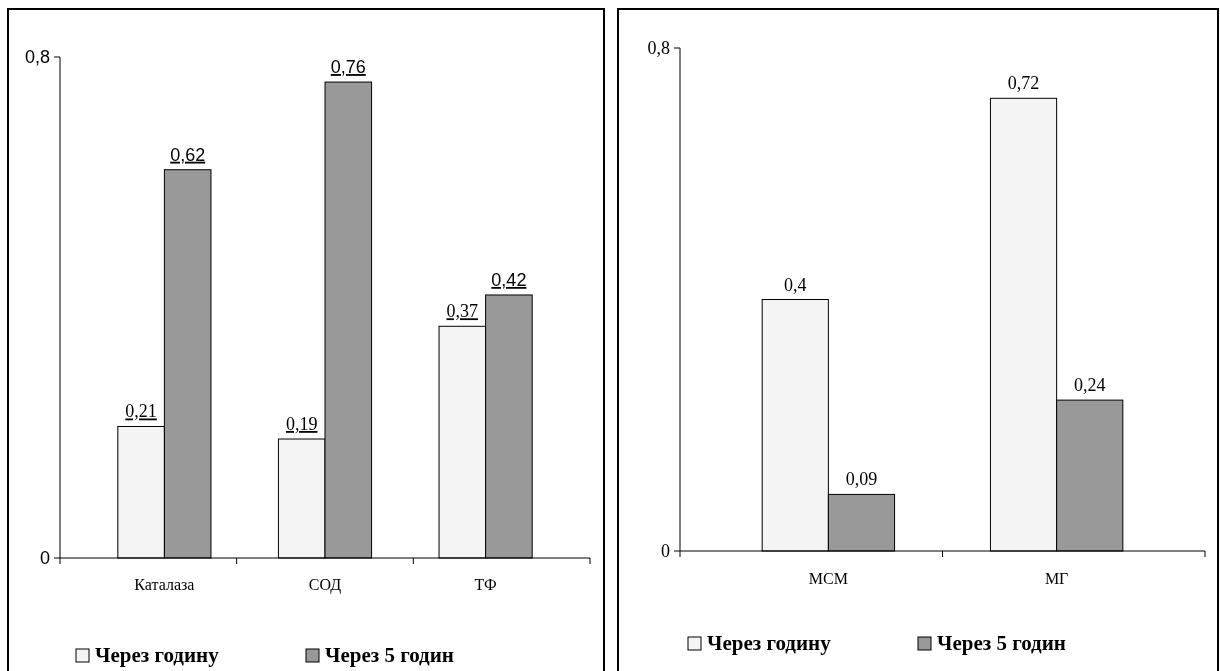 The image size is (1220, 671). What do you see at coordinates (828, 578) in the screenshot?
I see `x-tick-label: МСМ` at bounding box center [828, 578].